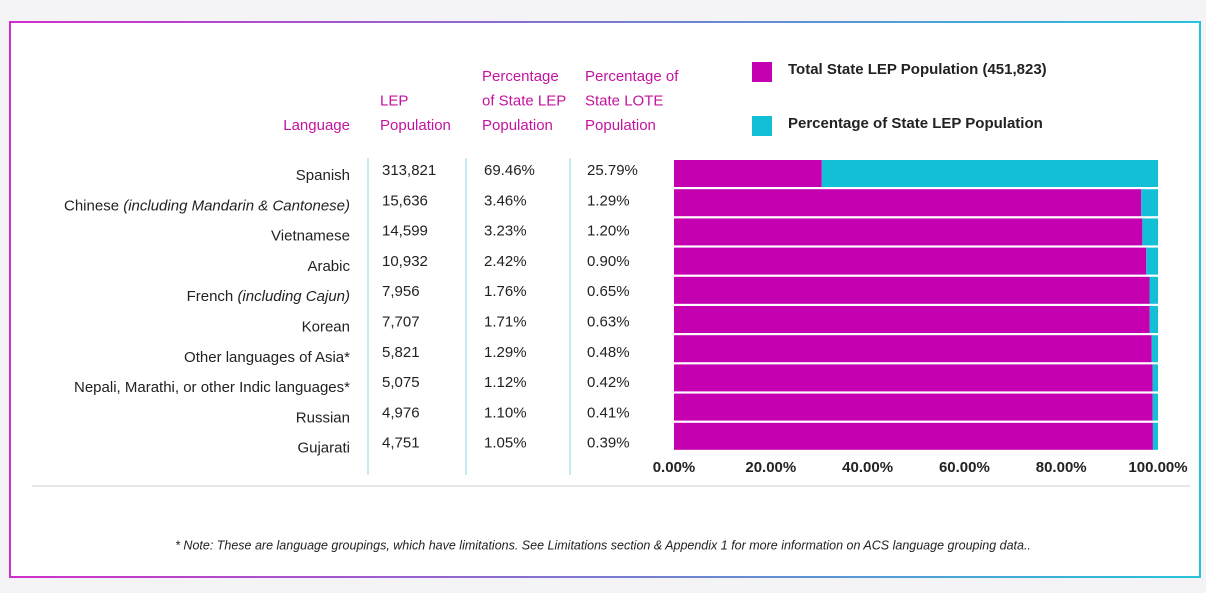 This screenshot has height=593, width=1206. Describe the element at coordinates (401, 291) in the screenshot. I see `table-cell: 7,956` at that location.